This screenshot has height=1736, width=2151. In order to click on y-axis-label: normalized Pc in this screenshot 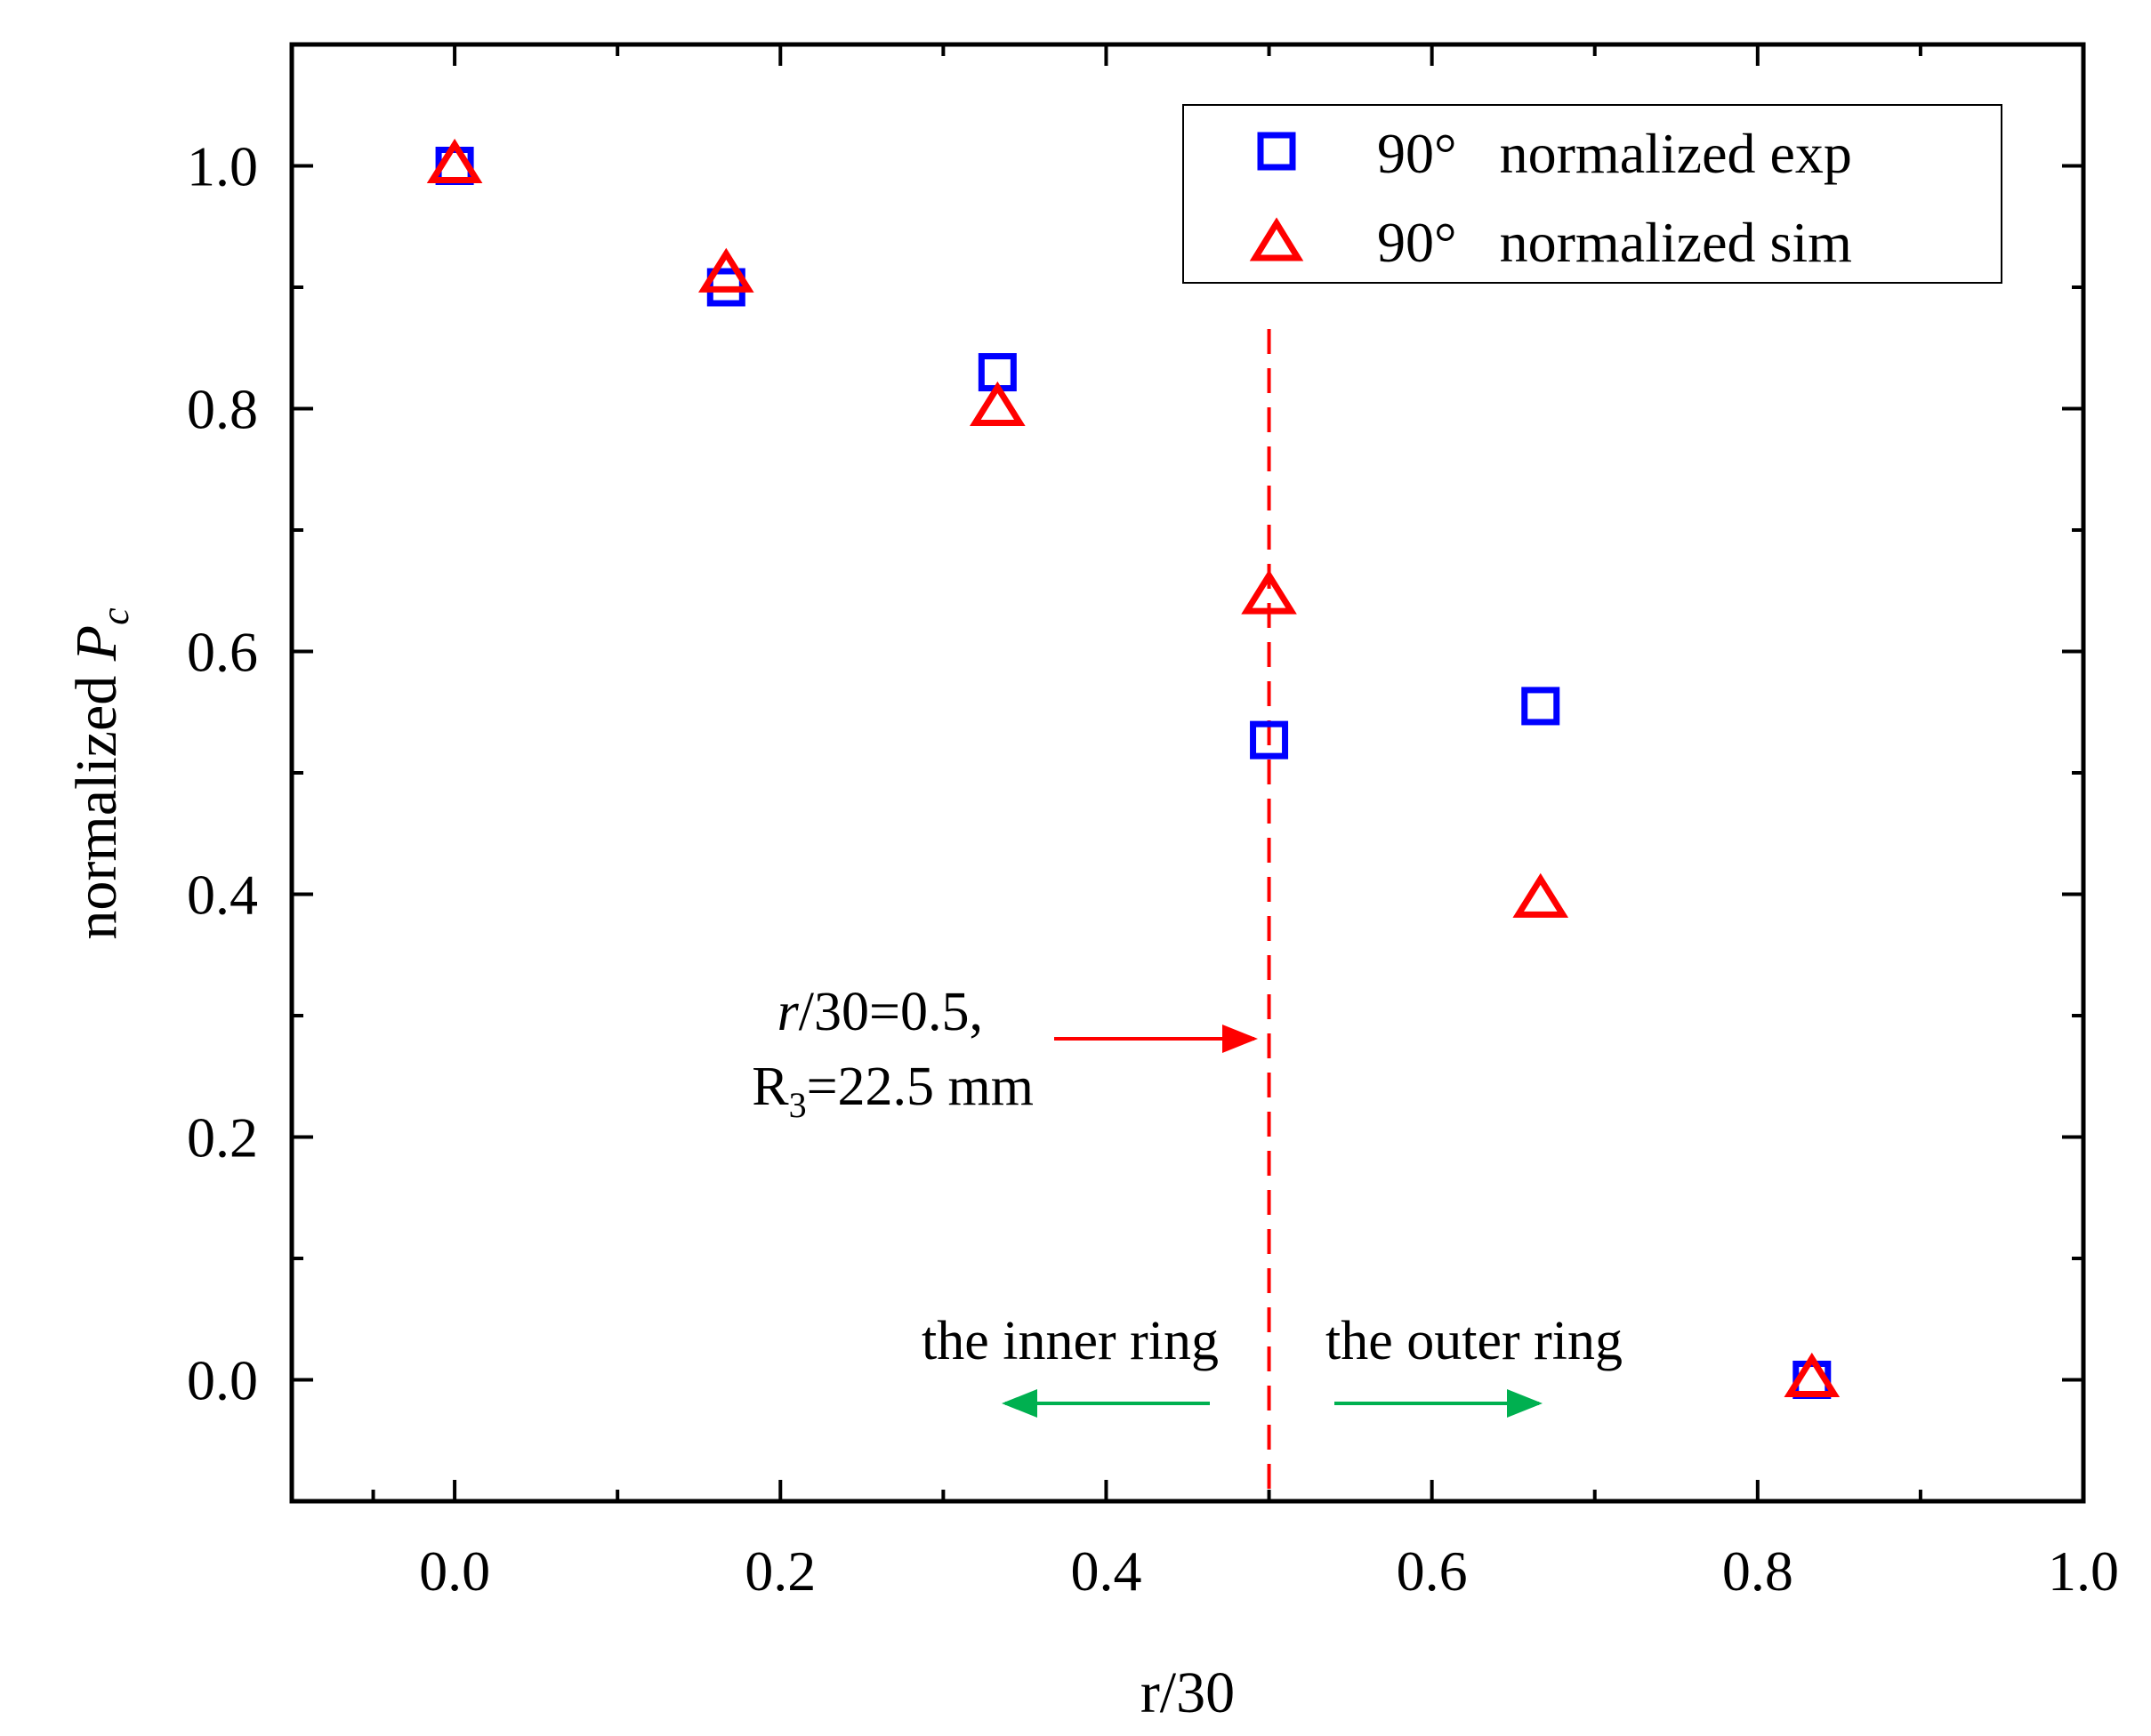, I will do `click(100, 773)`.